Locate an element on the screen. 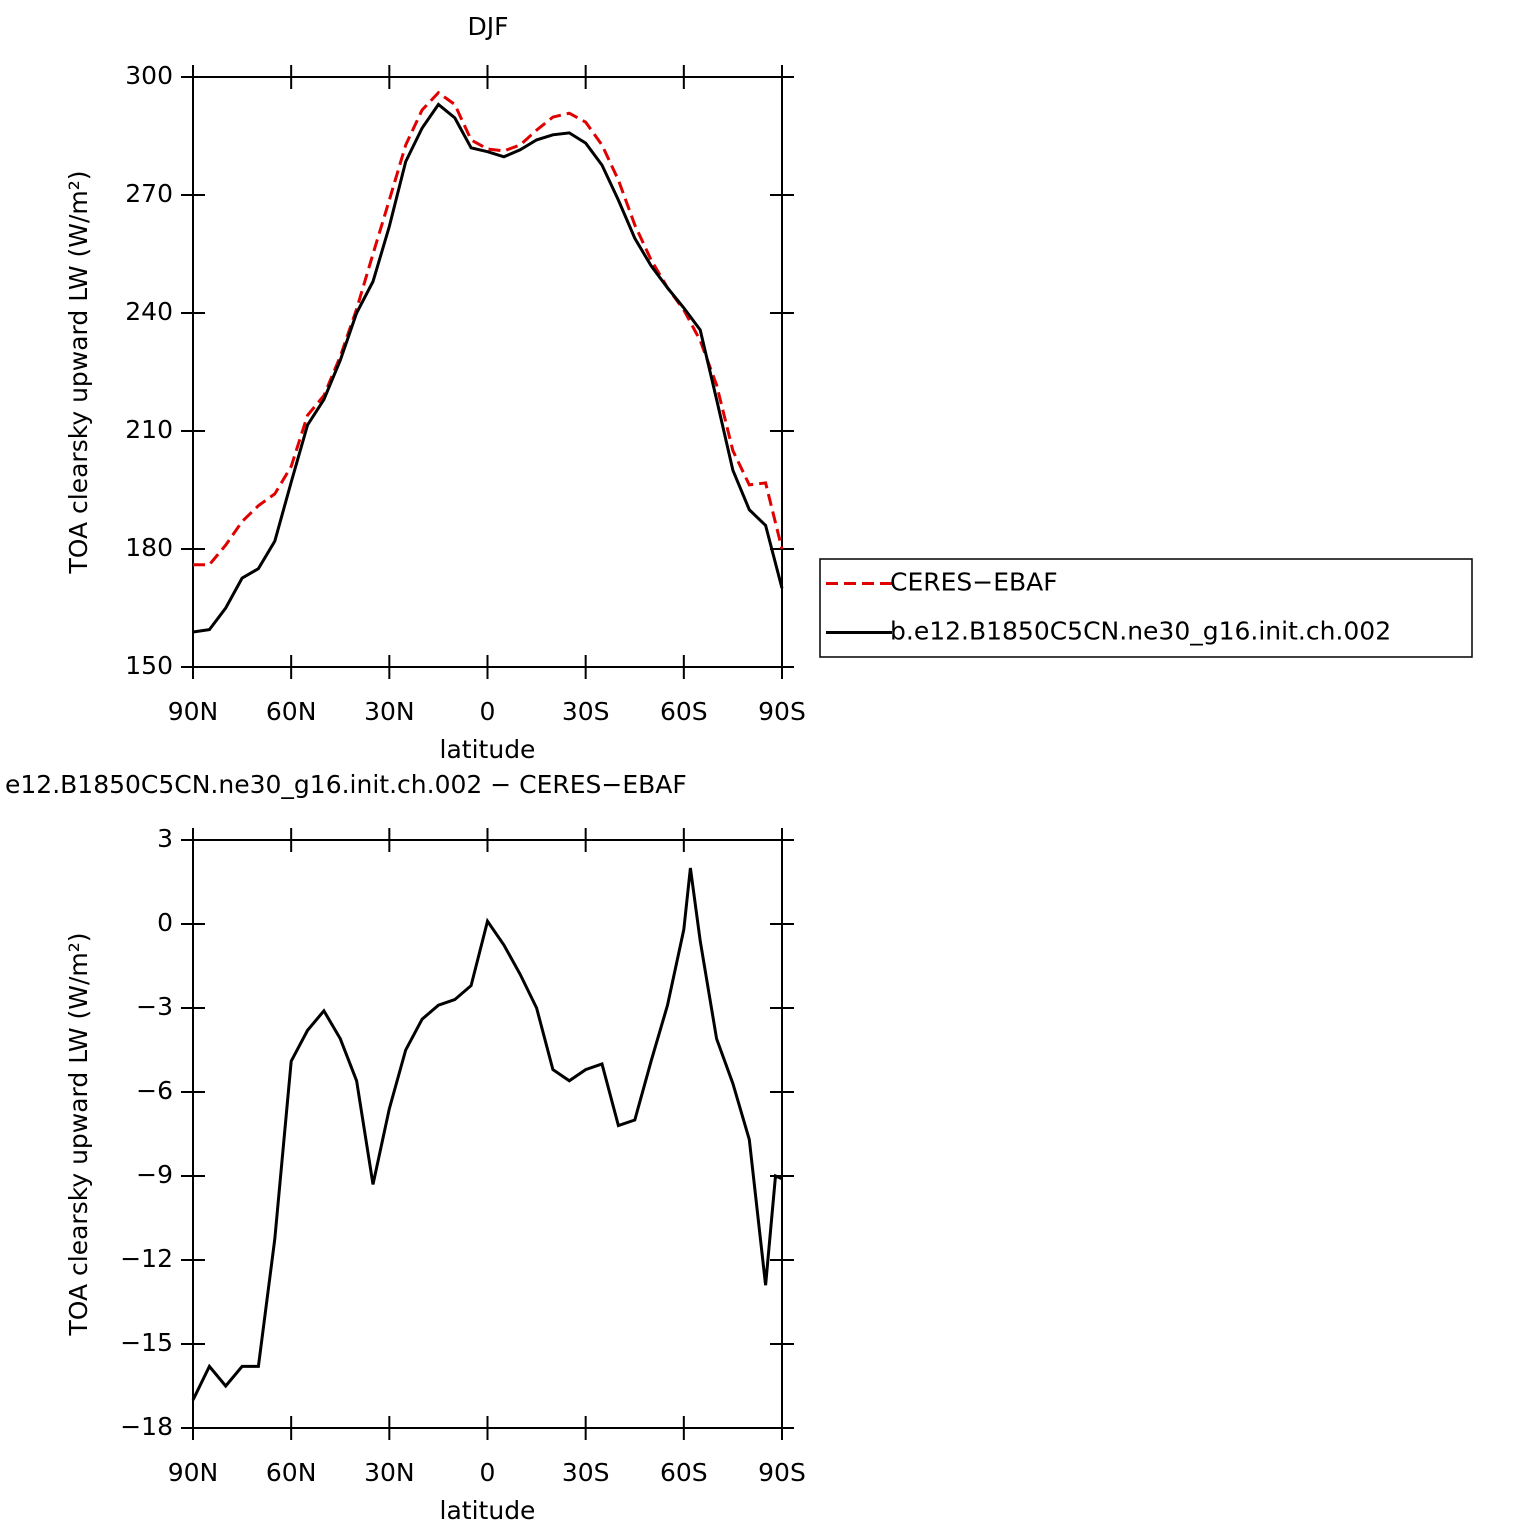  y-tick-label: −6 is located at coordinates (154, 1090).